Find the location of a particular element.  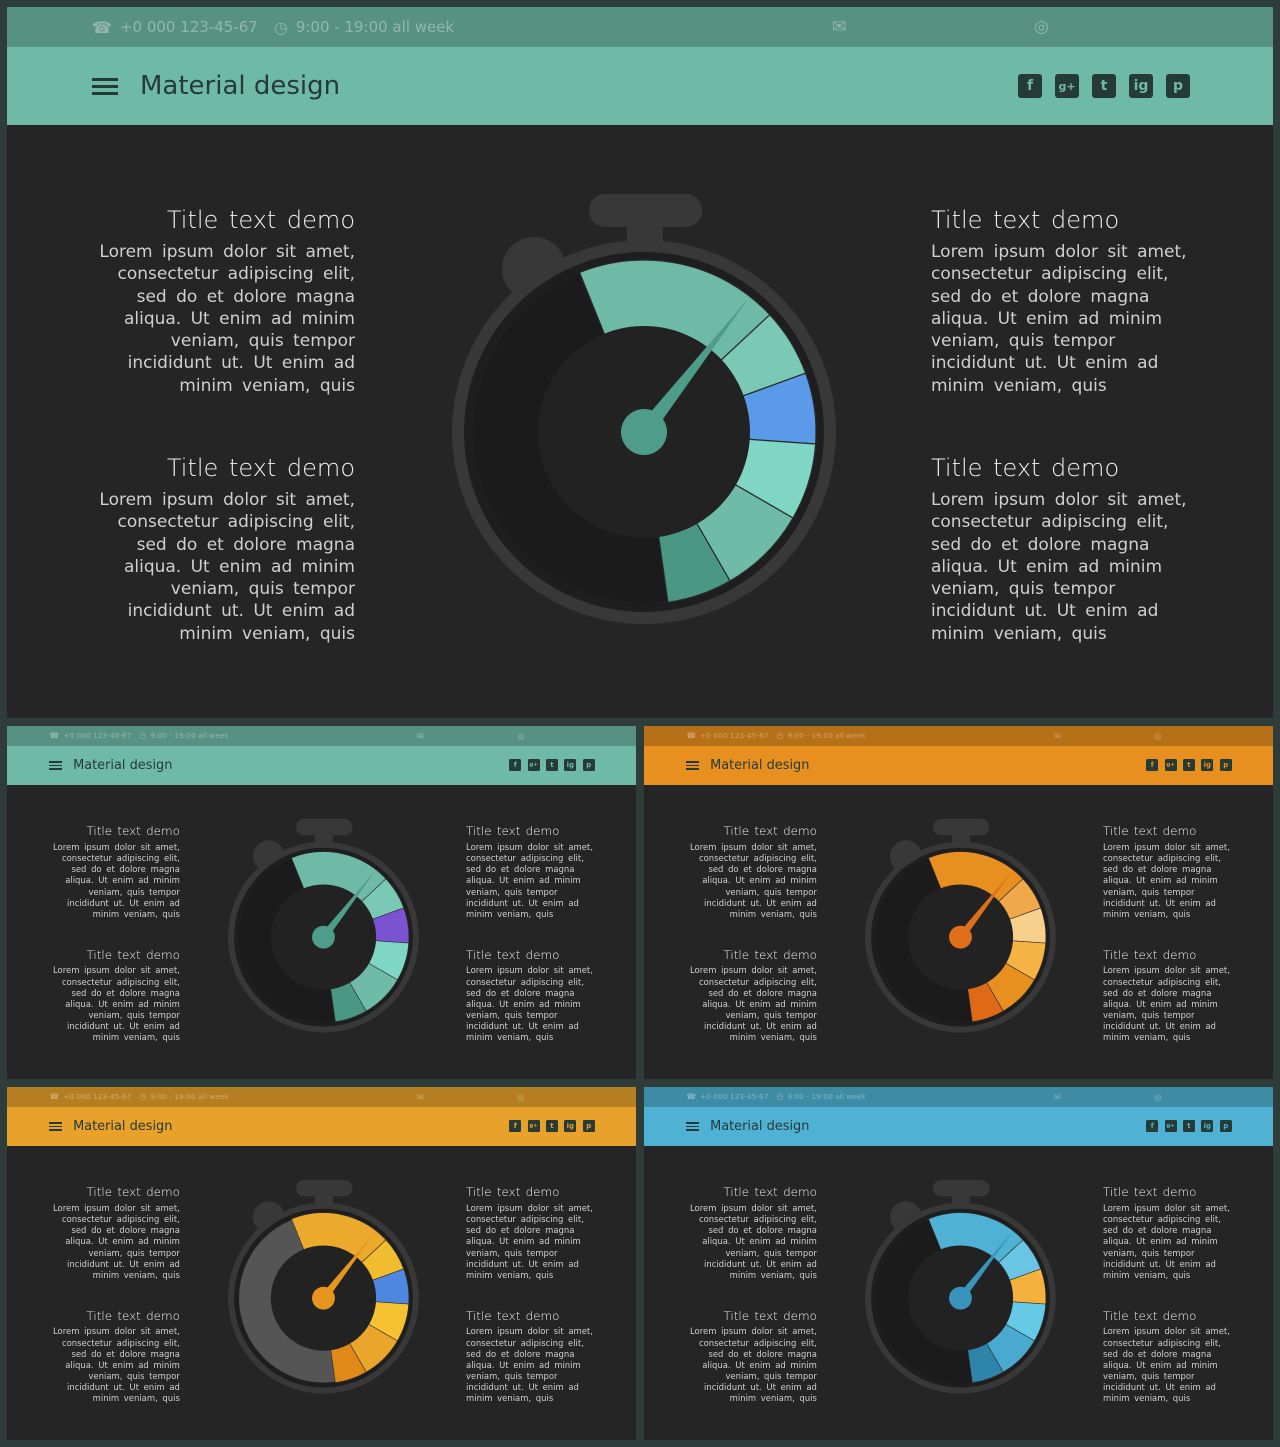

page-title: Material design is located at coordinates (123, 1126).